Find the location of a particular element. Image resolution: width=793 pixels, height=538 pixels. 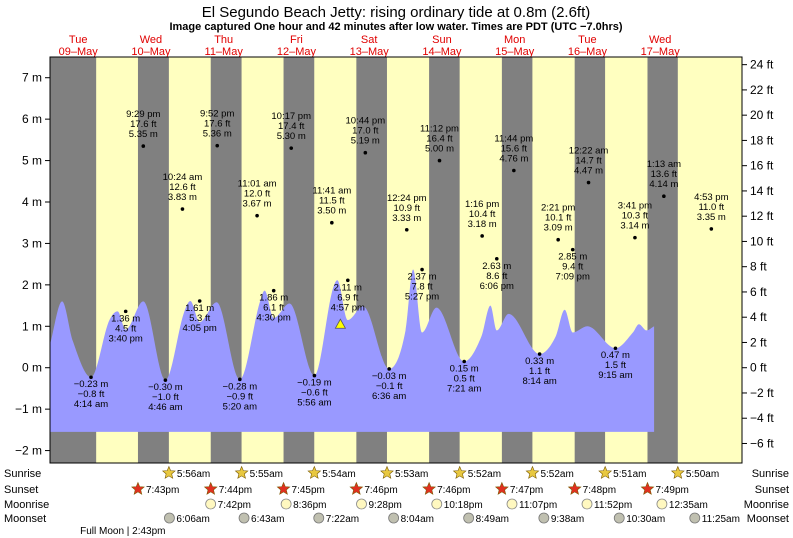

right-axis-tick-label: 0 ft is located at coordinates (758, 368).